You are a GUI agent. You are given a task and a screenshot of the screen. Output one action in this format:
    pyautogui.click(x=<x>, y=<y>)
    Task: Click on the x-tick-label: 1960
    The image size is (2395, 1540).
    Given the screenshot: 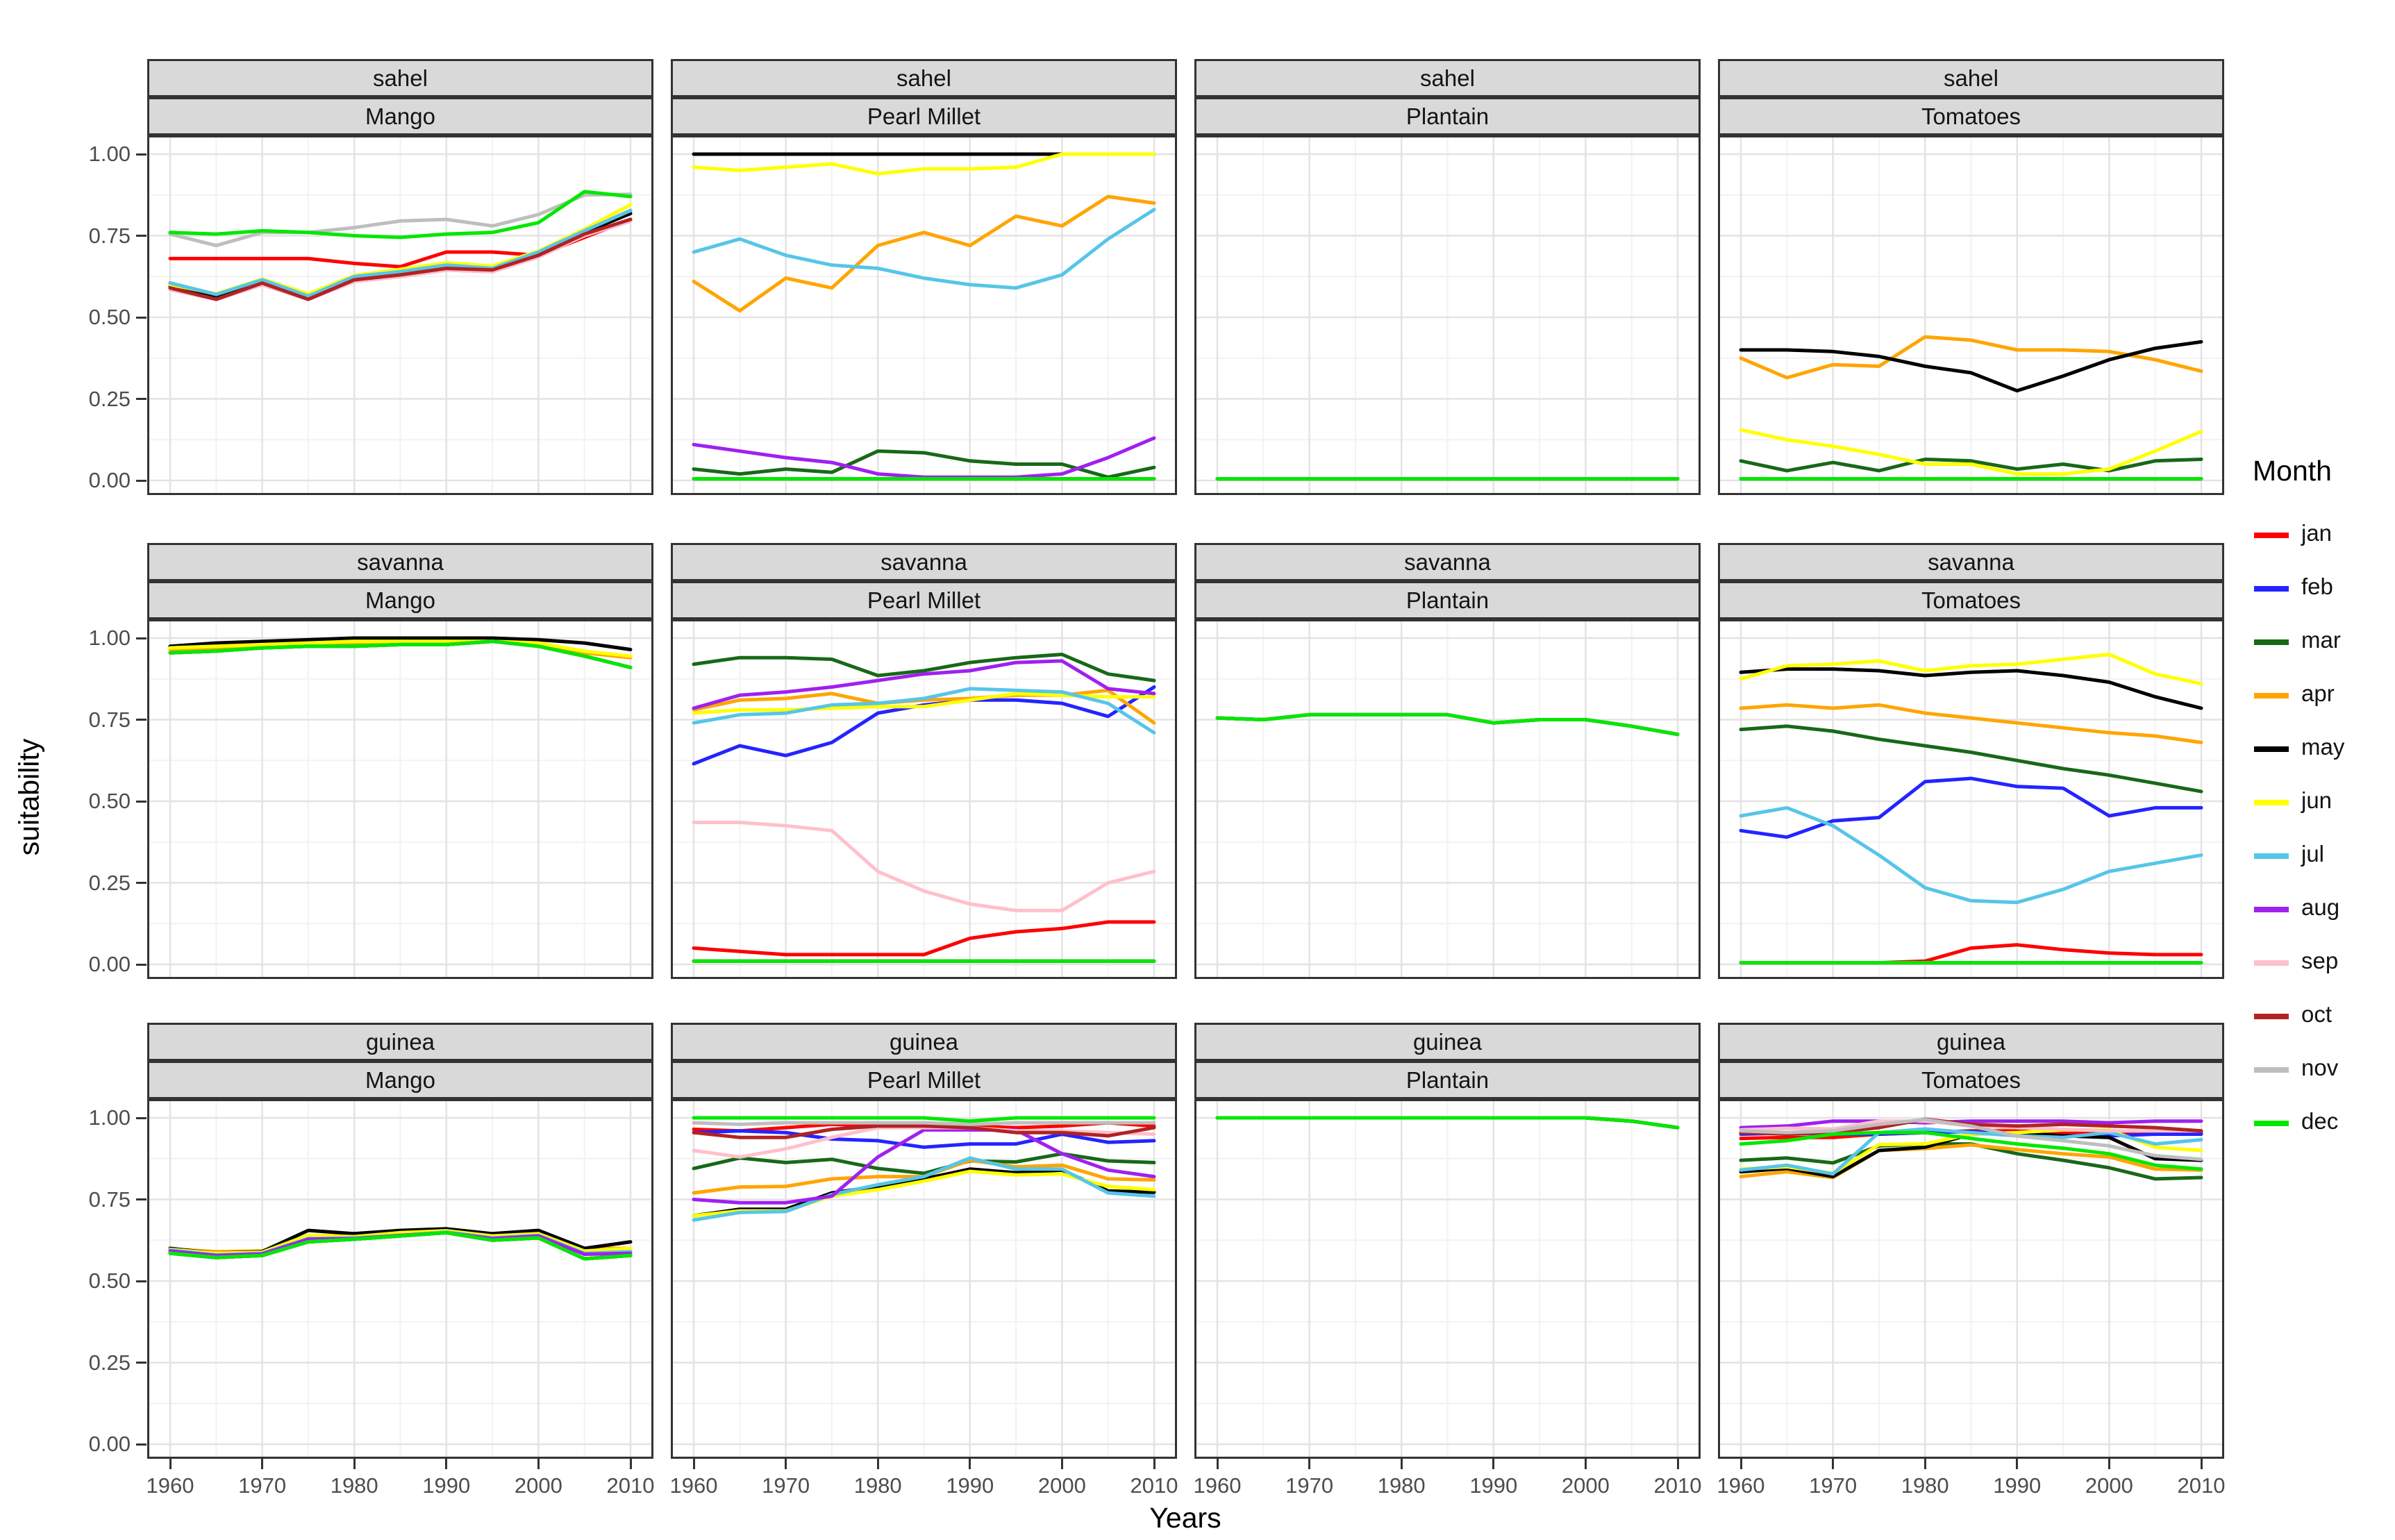 What is the action you would take?
    pyautogui.click(x=1741, y=1486)
    